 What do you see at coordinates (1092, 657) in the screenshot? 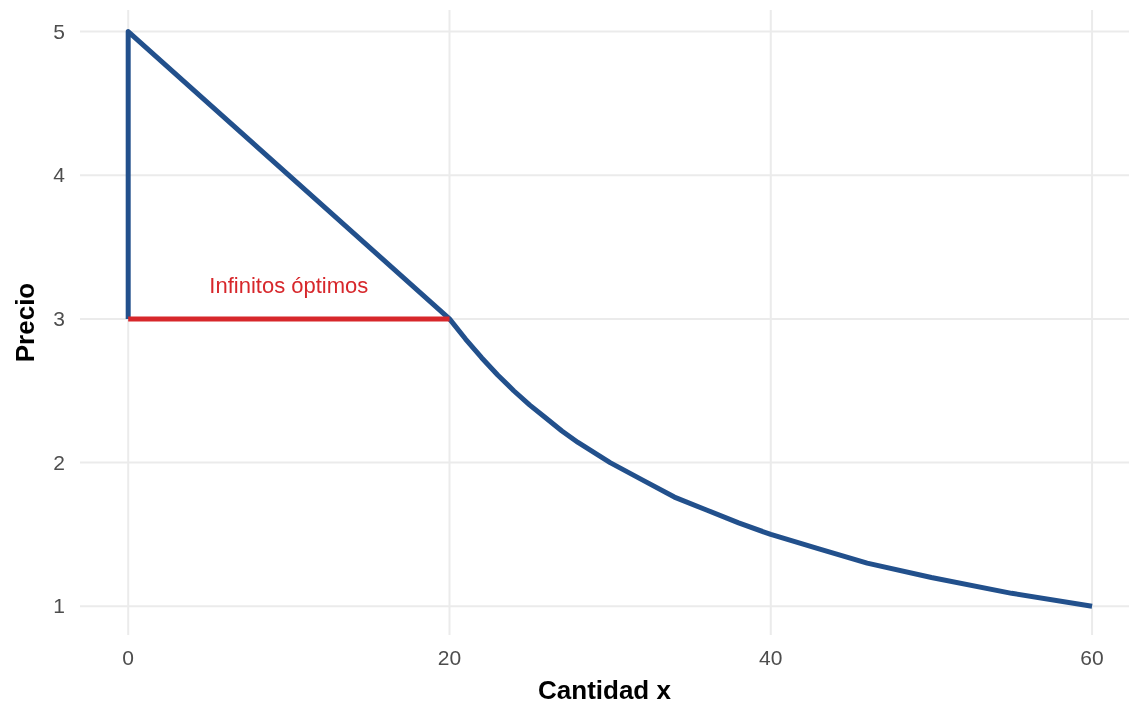
I see `x-tick-label: 60` at bounding box center [1092, 657].